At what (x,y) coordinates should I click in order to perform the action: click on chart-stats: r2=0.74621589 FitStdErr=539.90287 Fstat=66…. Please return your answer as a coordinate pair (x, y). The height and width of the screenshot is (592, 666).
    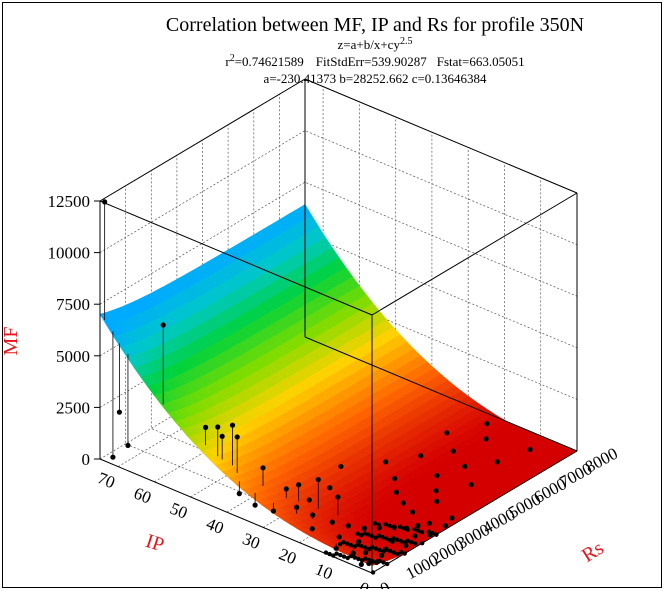
    Looking at the image, I should click on (374, 61).